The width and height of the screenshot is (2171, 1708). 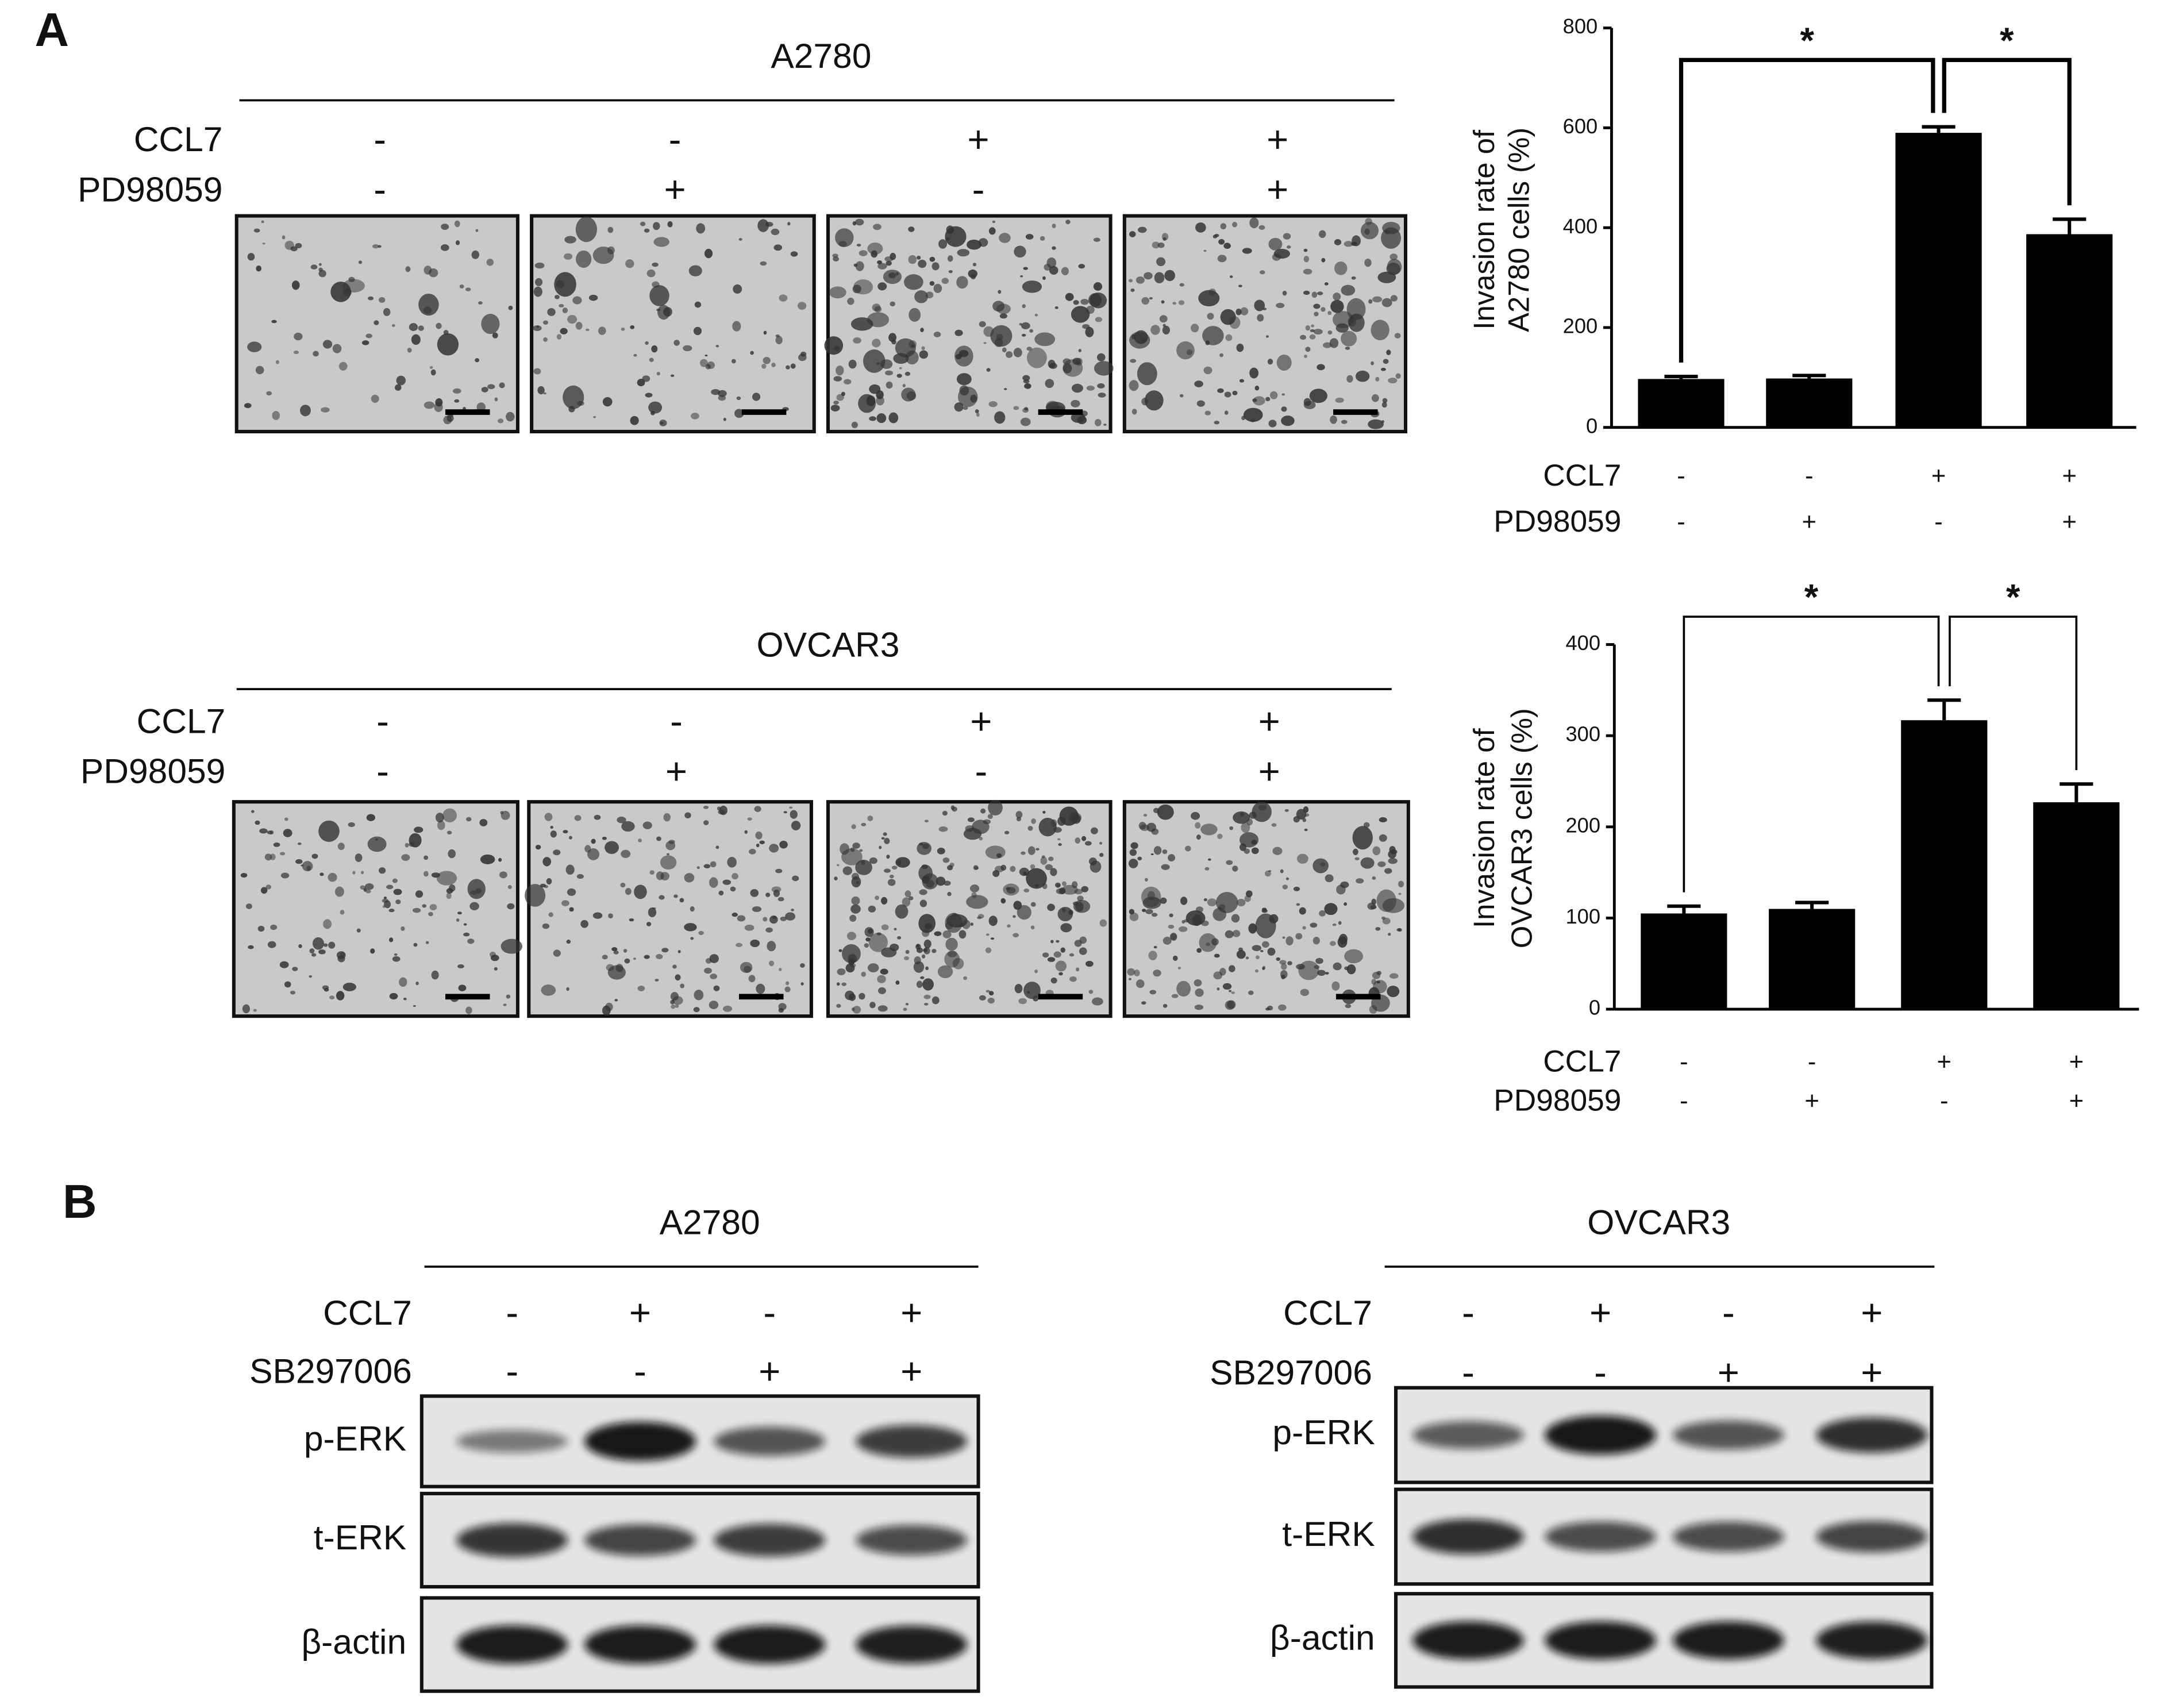 I want to click on significance-mark: *, so click(x=1807, y=41).